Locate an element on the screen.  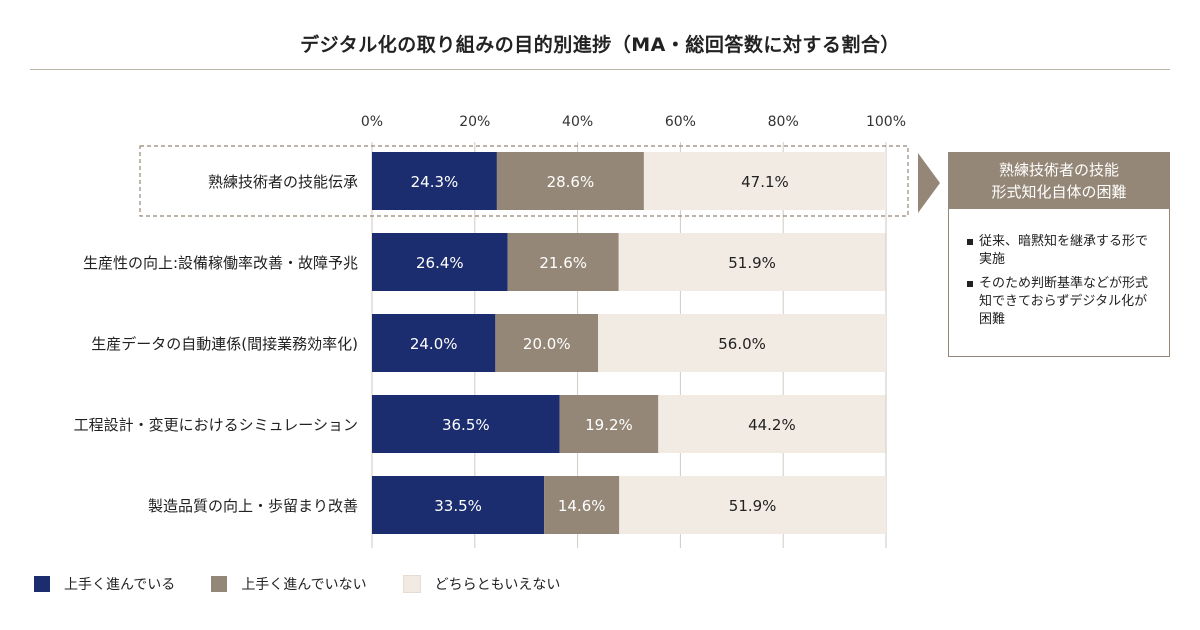
x-tick-label: 100% is located at coordinates (886, 122).